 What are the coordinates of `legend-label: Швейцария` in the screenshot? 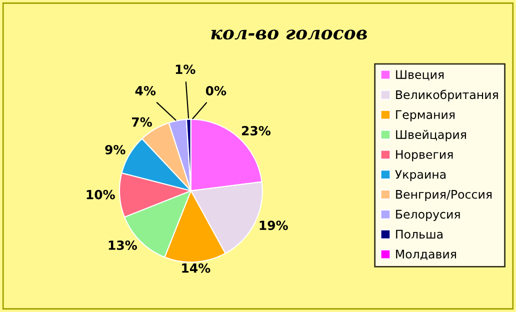 It's located at (431, 136).